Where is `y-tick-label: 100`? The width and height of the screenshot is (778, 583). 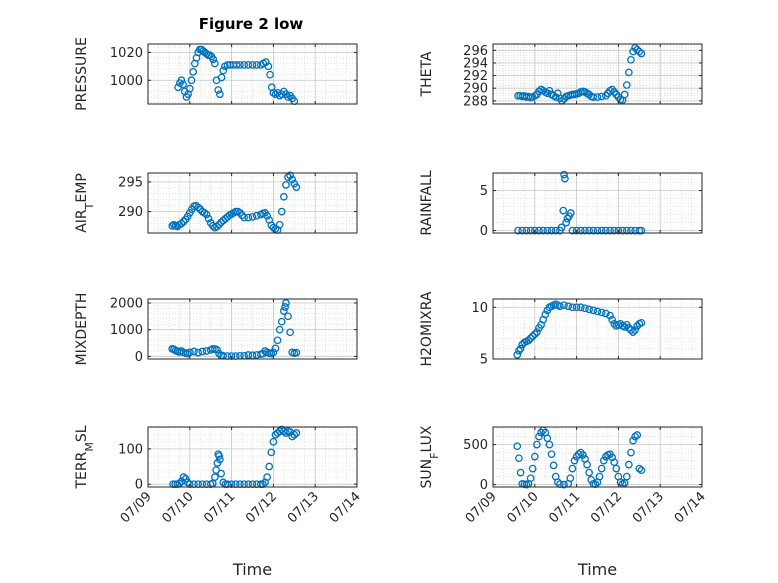 y-tick-label: 100 is located at coordinates (130, 449).